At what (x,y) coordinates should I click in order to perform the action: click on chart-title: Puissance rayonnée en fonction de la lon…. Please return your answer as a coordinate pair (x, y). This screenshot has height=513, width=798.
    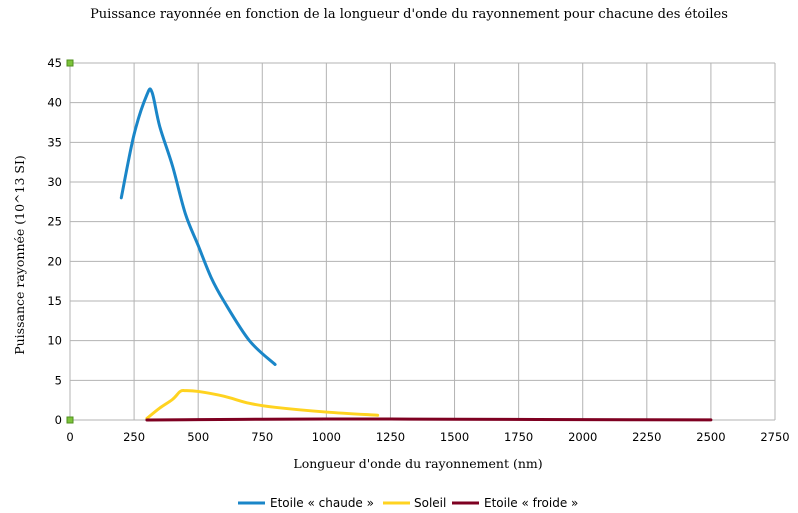
    Looking at the image, I should click on (409, 14).